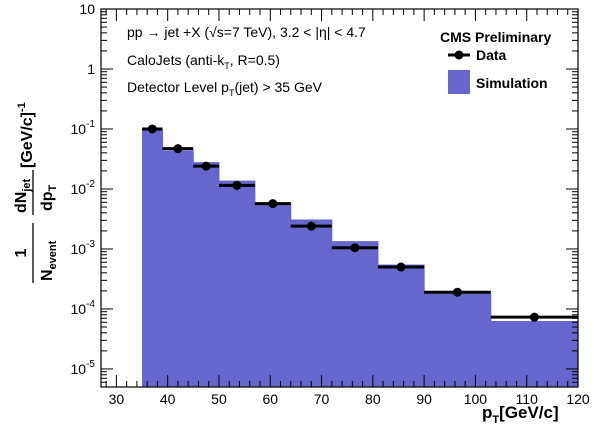 This screenshot has width=598, height=430. I want to click on legend-data-label: Data, so click(491, 55).